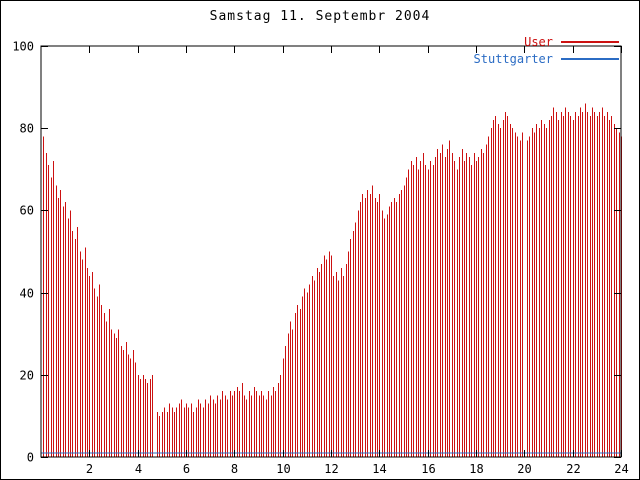 The width and height of the screenshot is (640, 480). Describe the element at coordinates (476, 469) in the screenshot. I see `svg-text: 18` at that location.